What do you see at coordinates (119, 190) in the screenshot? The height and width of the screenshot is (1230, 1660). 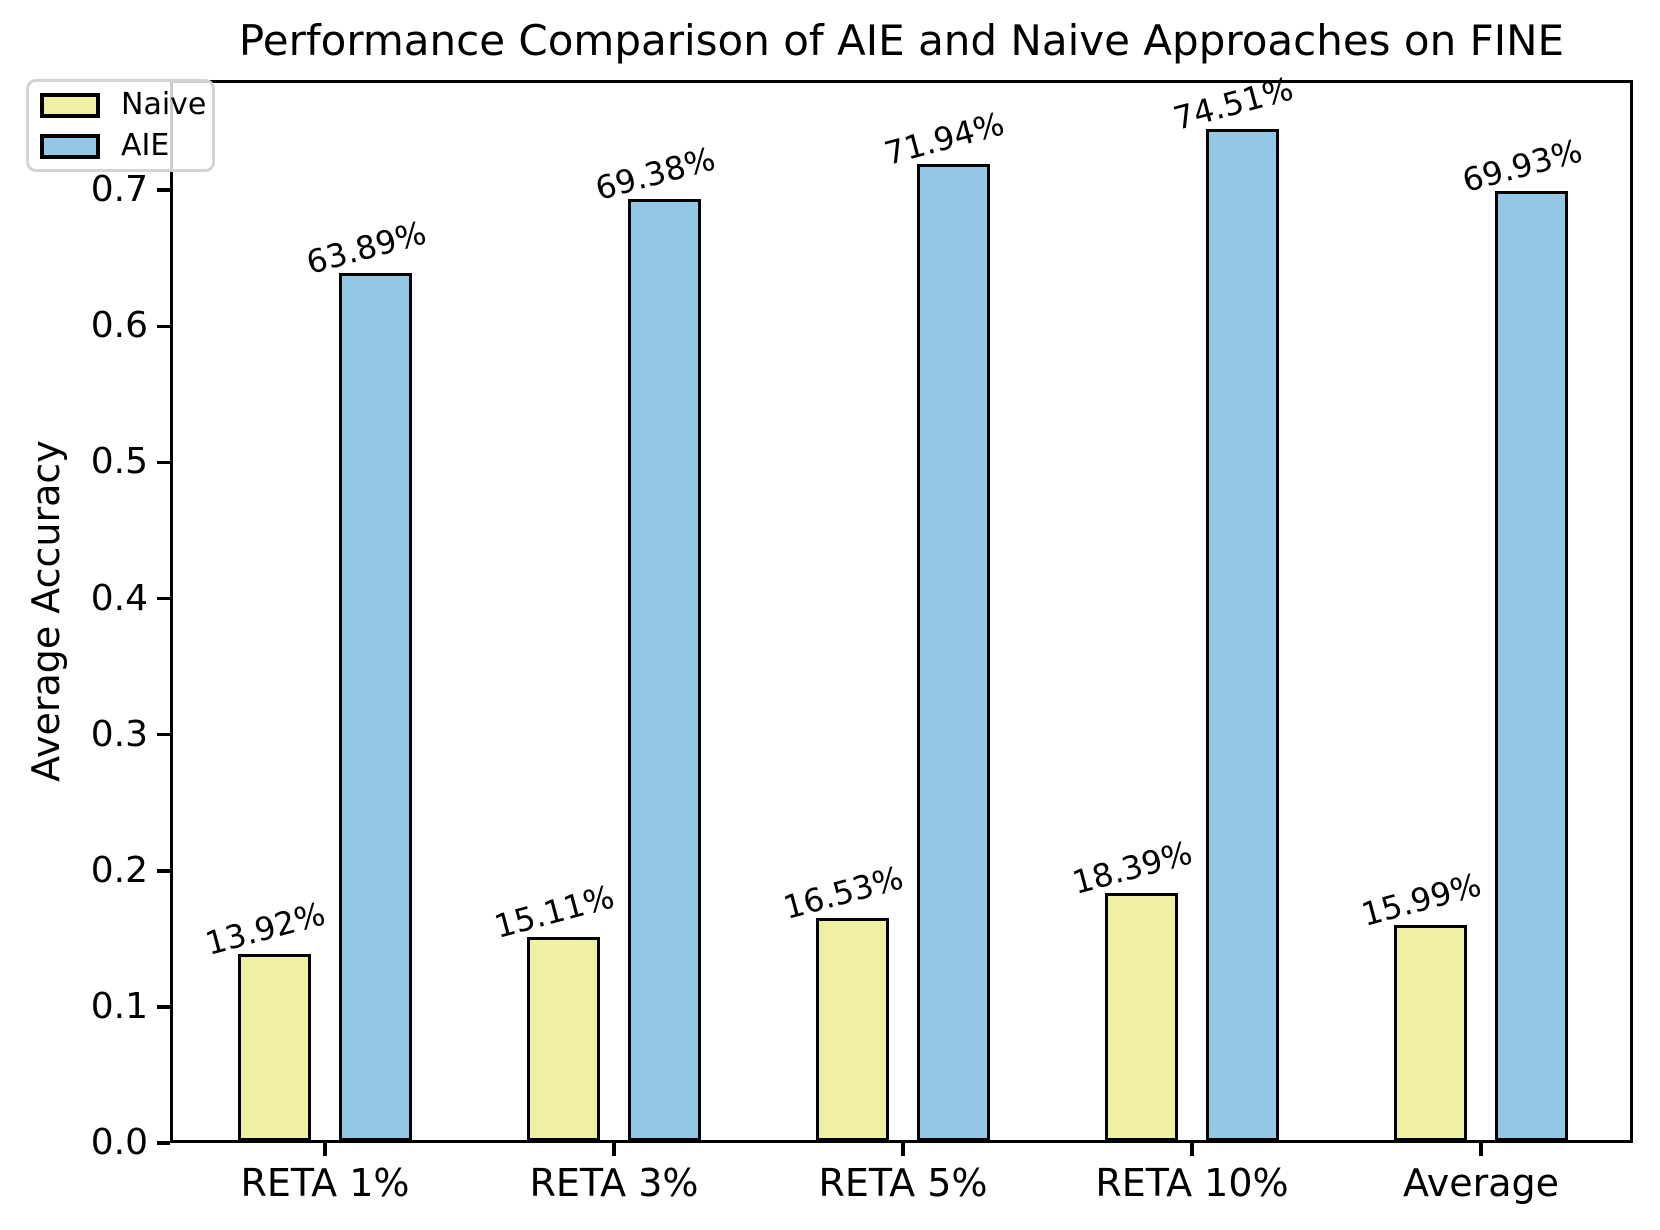 I see `y-tick-label: 0.7` at bounding box center [119, 190].